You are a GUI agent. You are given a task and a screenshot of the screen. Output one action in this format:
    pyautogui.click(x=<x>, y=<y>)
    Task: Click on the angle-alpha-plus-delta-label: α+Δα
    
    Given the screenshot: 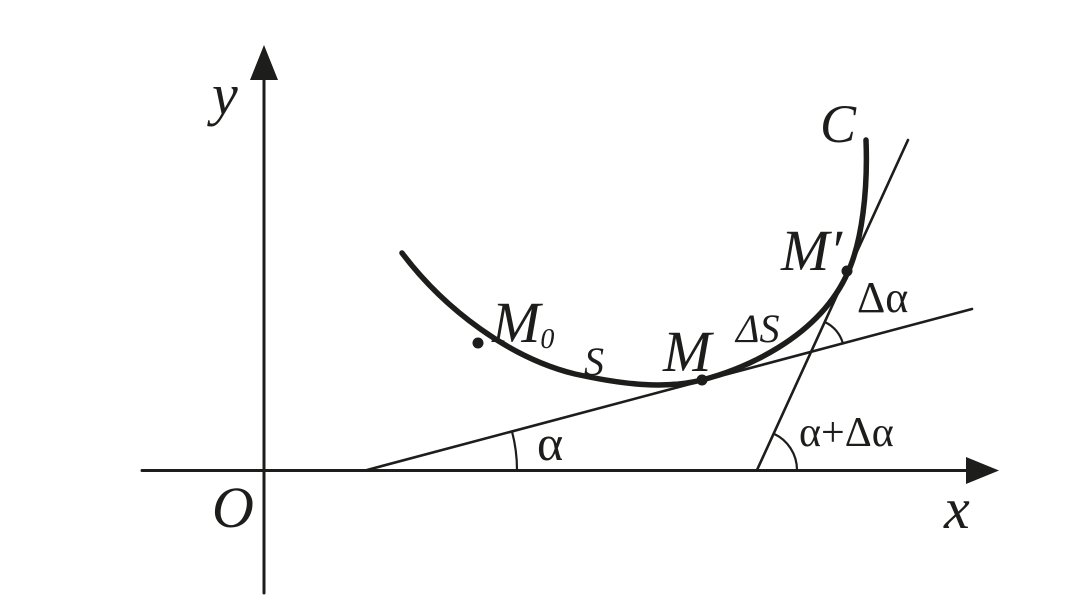 What is the action you would take?
    pyautogui.click(x=846, y=433)
    